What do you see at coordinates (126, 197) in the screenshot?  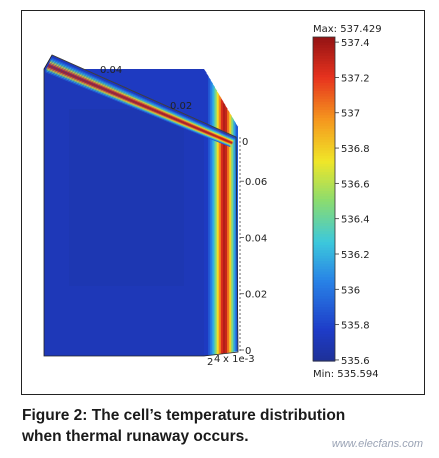 I see `cell-inner-region` at bounding box center [126, 197].